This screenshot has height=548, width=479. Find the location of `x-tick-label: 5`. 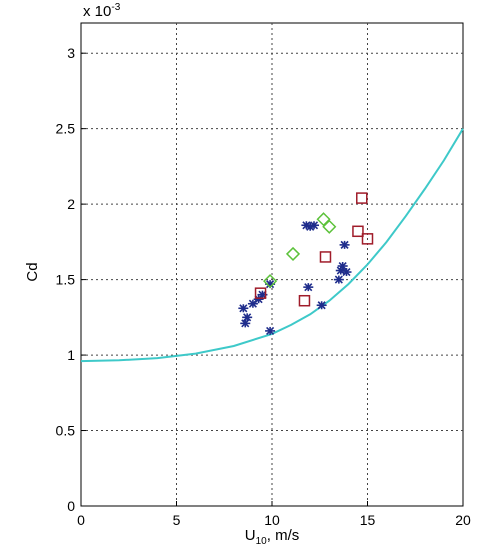

x-tick-label: 5 is located at coordinates (177, 520).